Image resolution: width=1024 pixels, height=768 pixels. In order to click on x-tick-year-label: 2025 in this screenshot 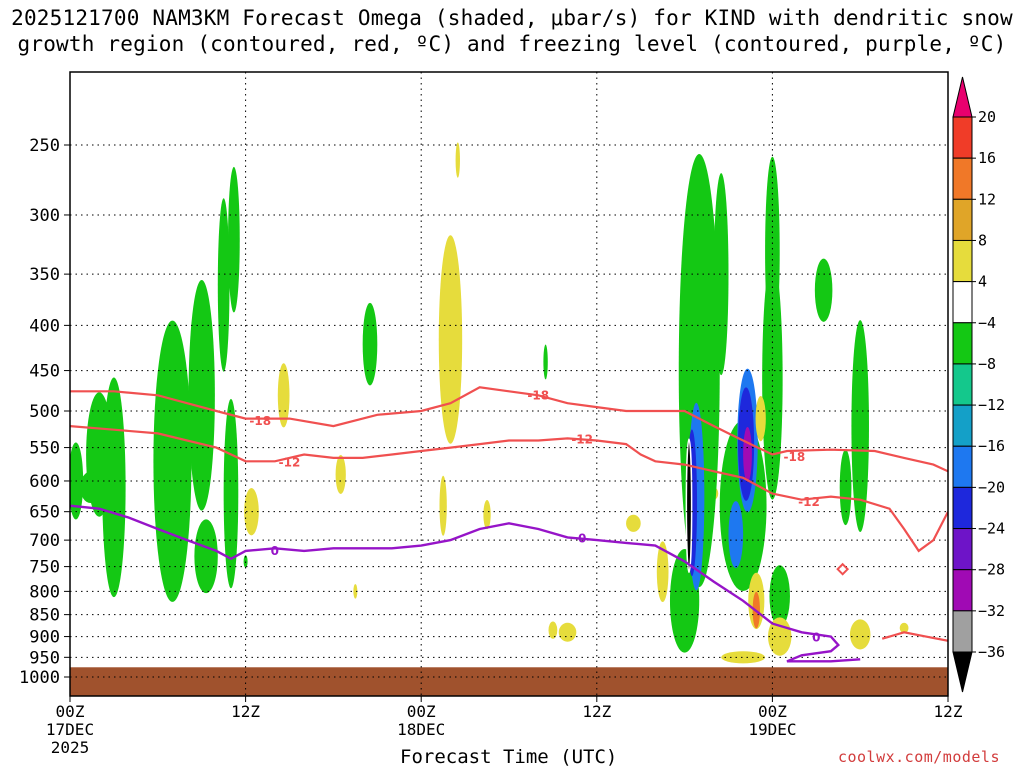, I will do `click(70, 747)`.